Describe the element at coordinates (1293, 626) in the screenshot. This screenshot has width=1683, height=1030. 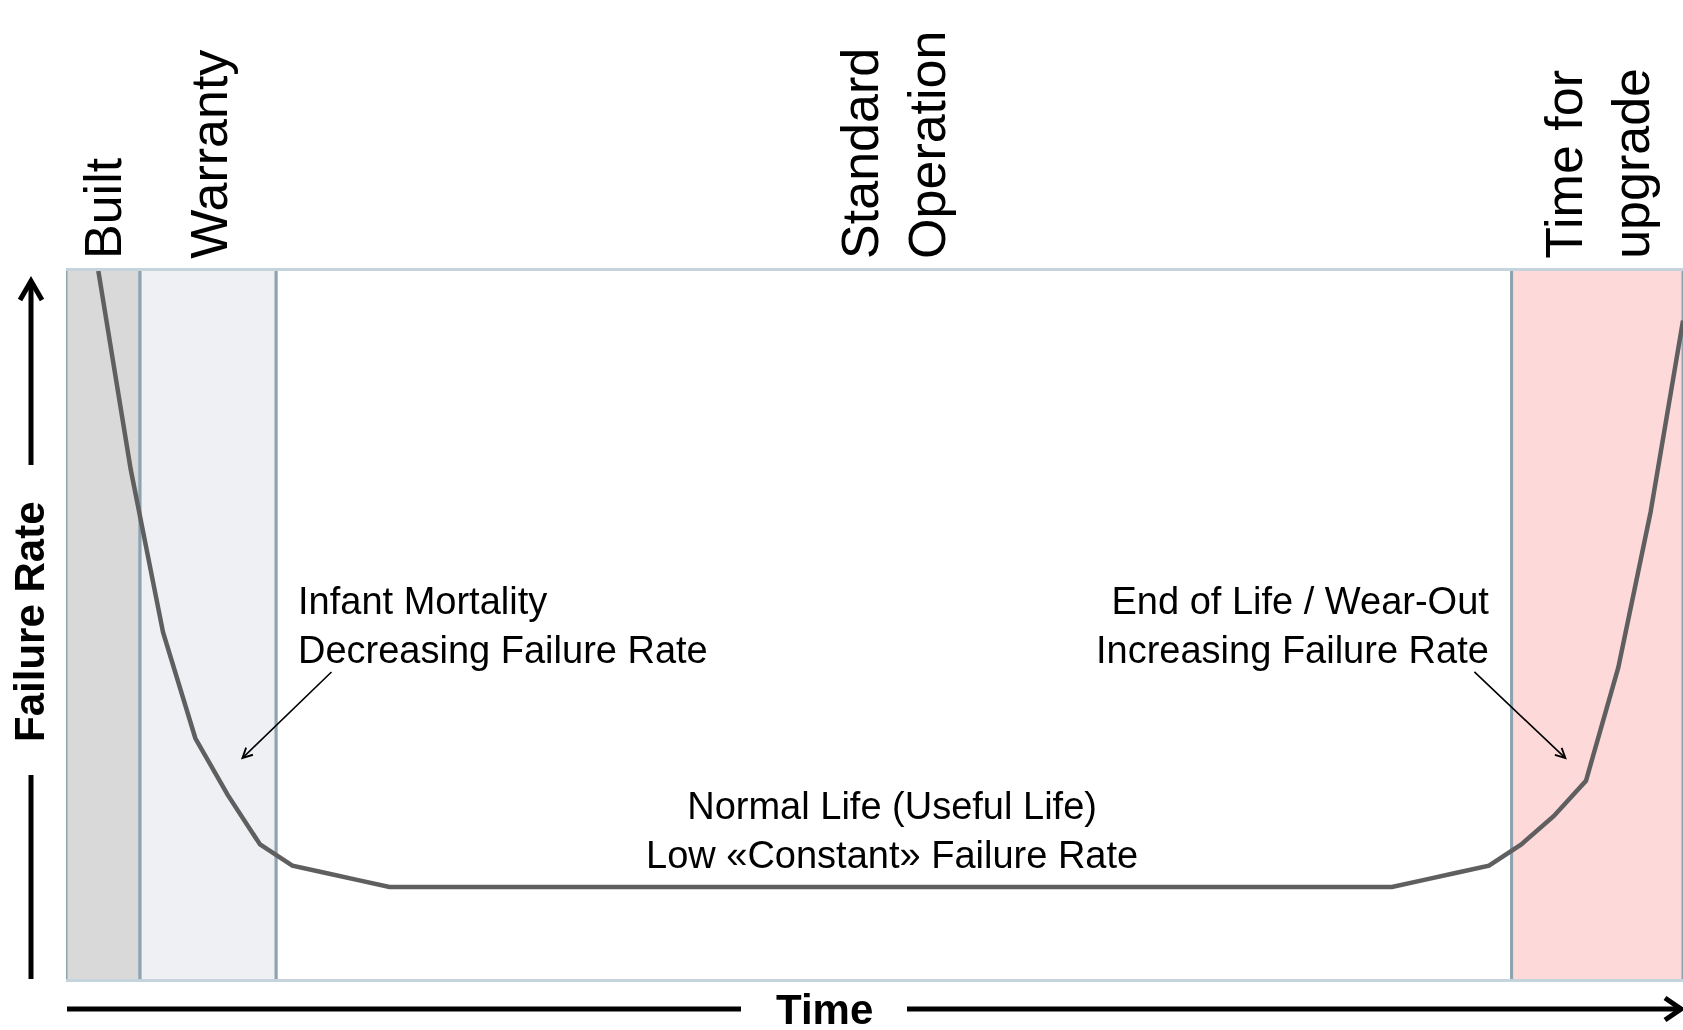
I see `annotation: End of Life / Wear-Out Increasing Failure Rate` at that location.